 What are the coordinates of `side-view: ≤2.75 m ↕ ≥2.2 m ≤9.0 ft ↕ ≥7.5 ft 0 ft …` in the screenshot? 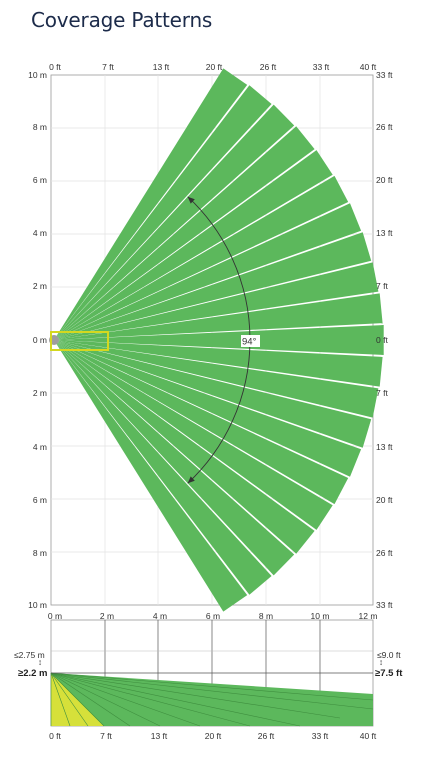 It's located at (208, 680).